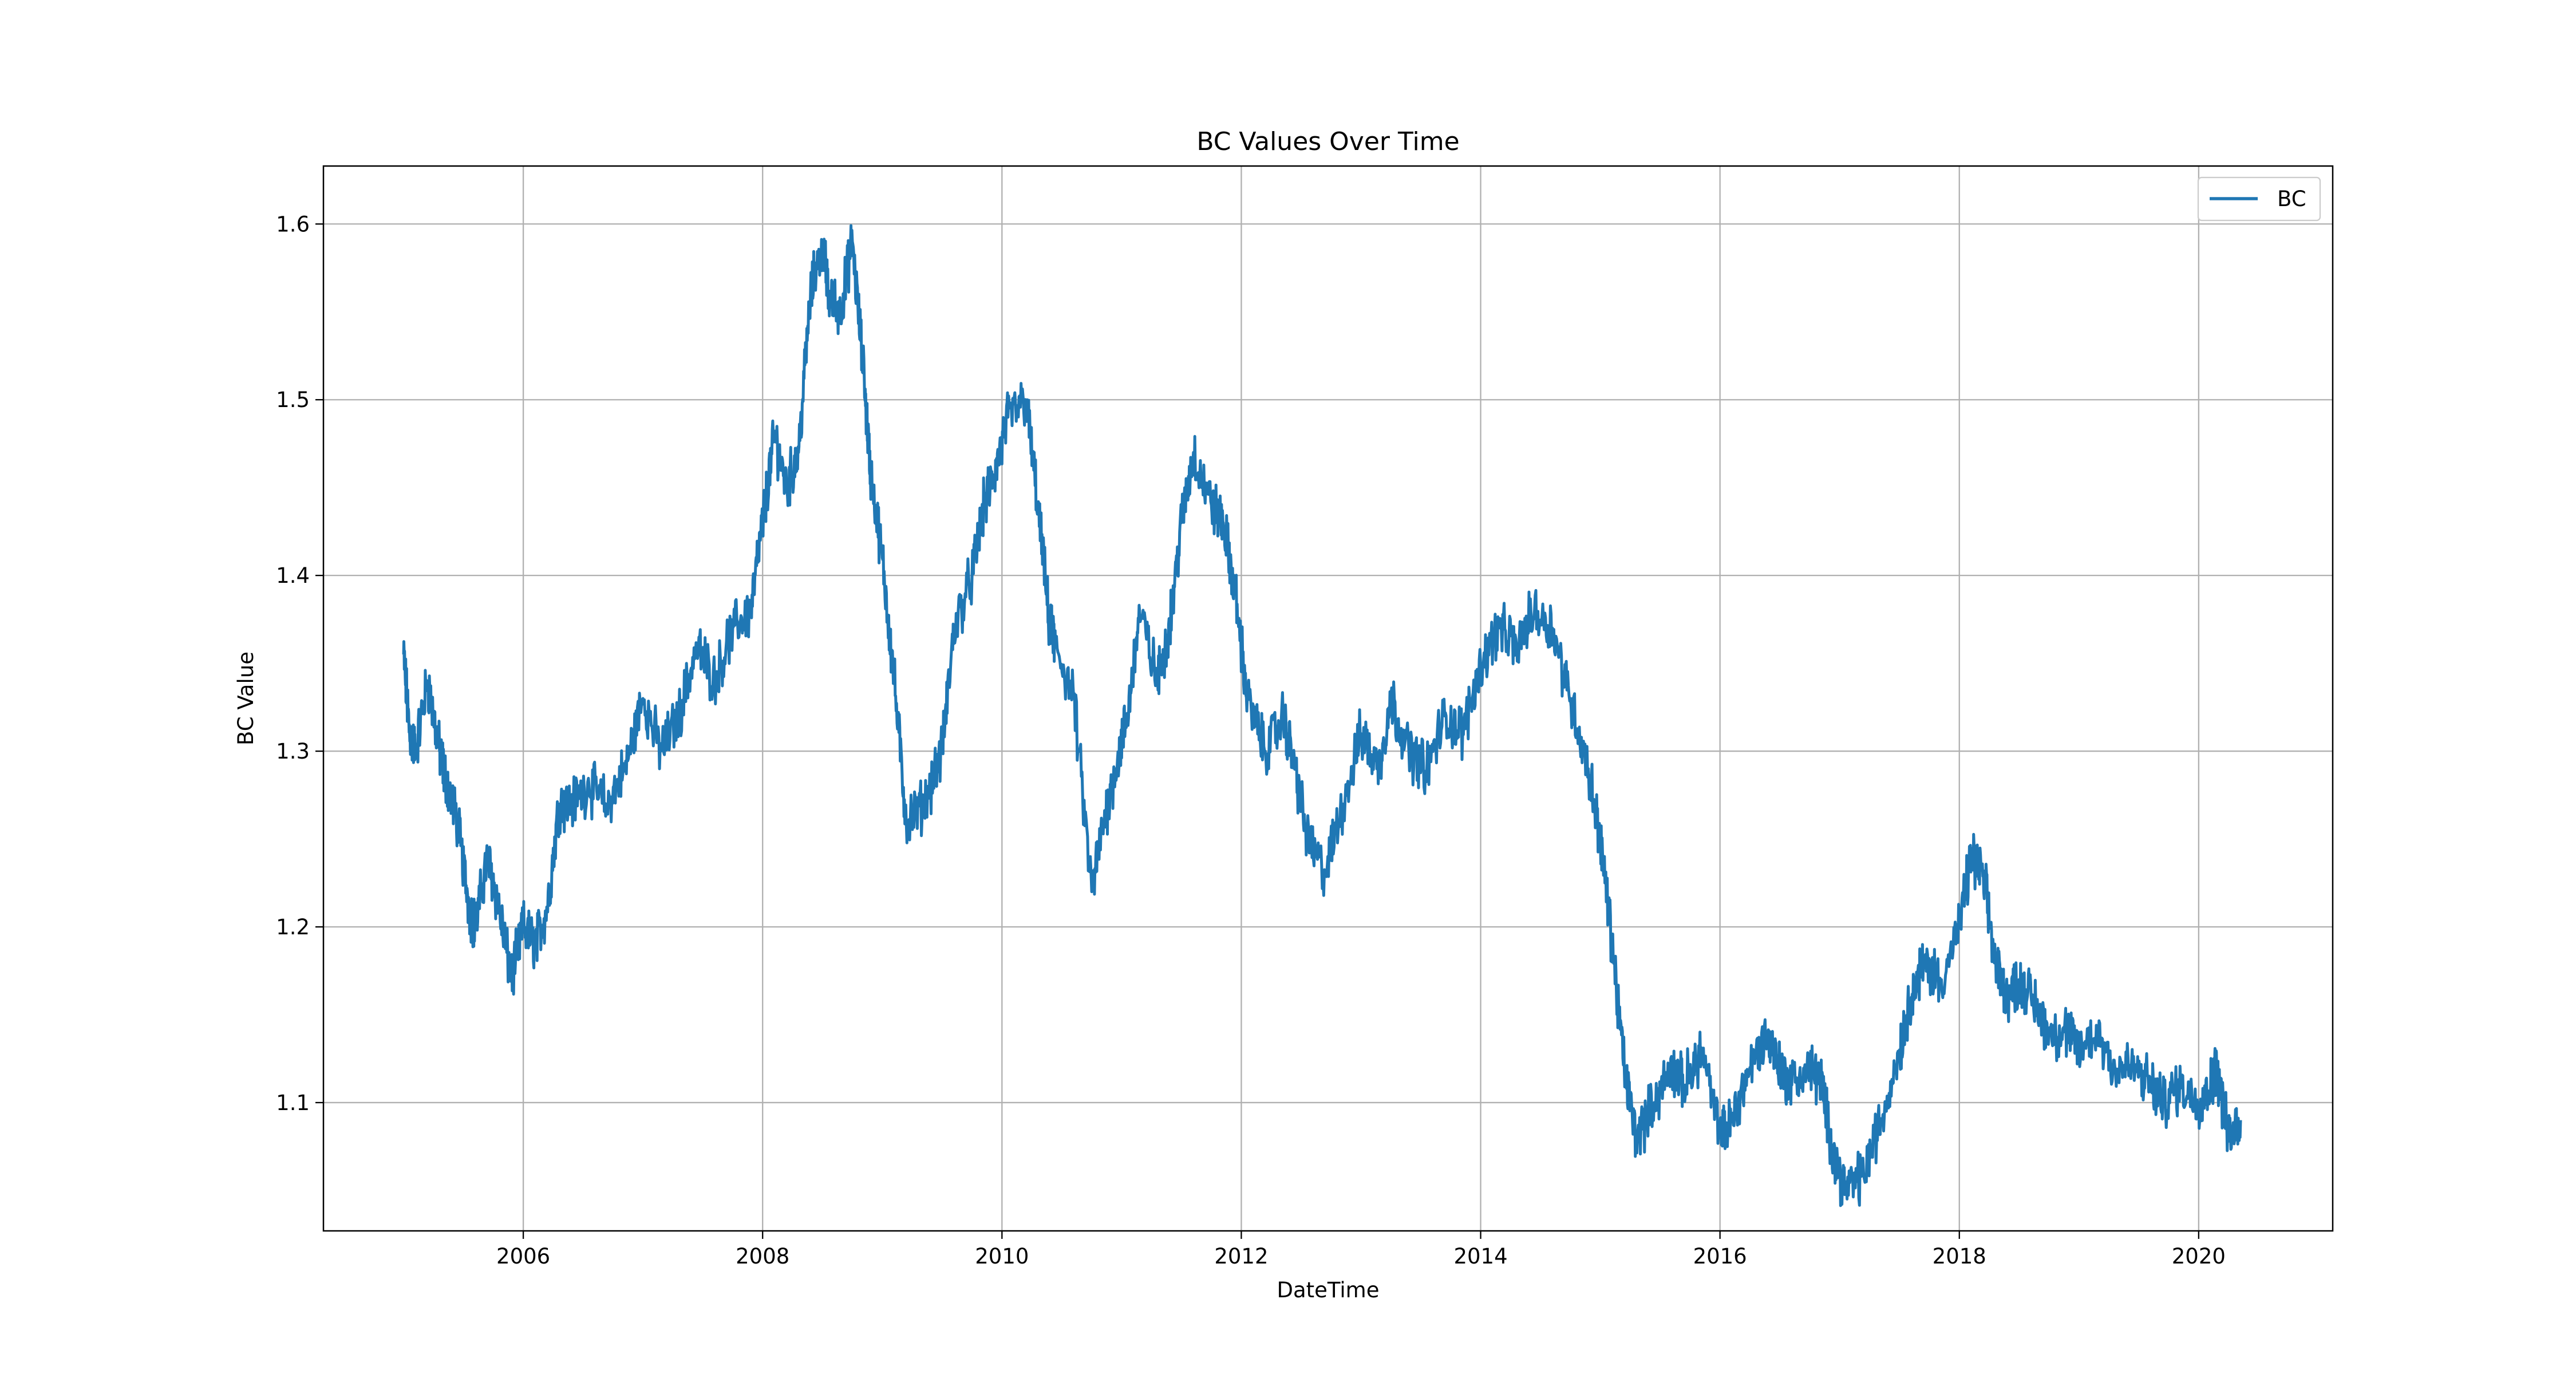 This screenshot has width=2576, height=1374. Describe the element at coordinates (762, 1256) in the screenshot. I see `x-tick-label: 2008` at that location.